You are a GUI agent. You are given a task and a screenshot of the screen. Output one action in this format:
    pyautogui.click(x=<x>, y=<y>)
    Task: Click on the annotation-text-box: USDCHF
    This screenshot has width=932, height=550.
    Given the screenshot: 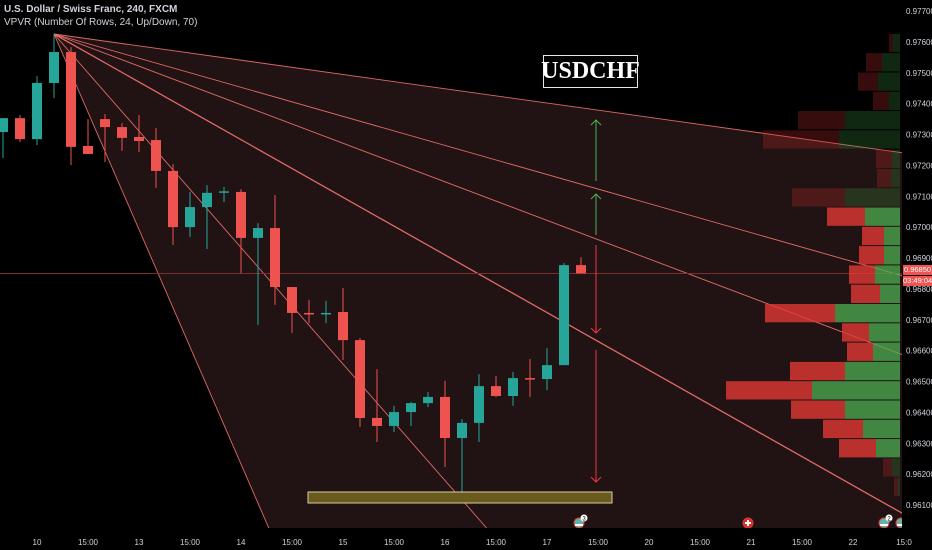 What is the action you would take?
    pyautogui.click(x=590, y=71)
    